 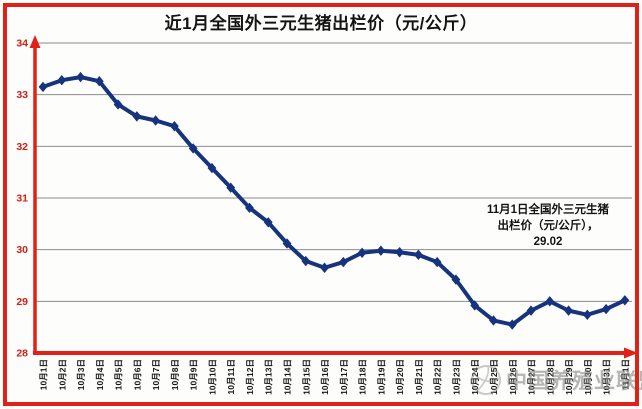 I want to click on x-tick-label: 10月27日, so click(x=532, y=377).